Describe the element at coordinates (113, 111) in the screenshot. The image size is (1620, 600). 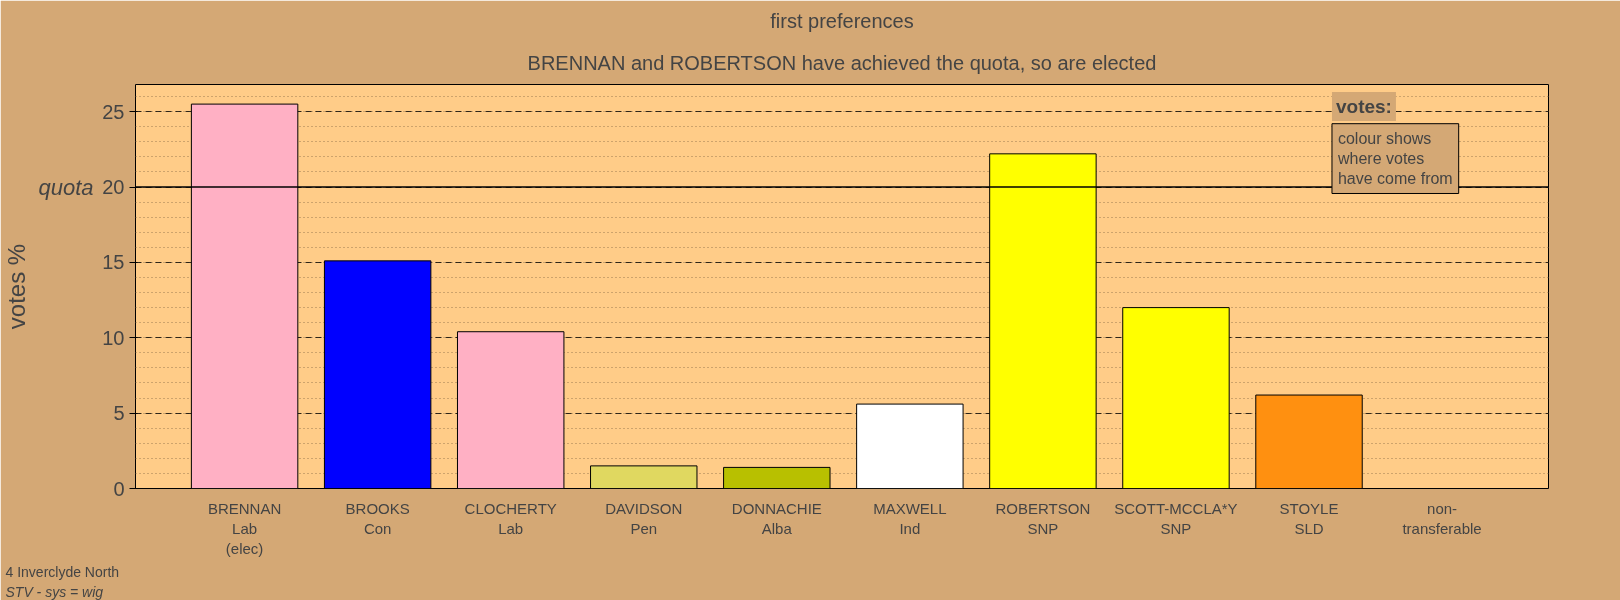
I see `y-tick-label: 25` at that location.